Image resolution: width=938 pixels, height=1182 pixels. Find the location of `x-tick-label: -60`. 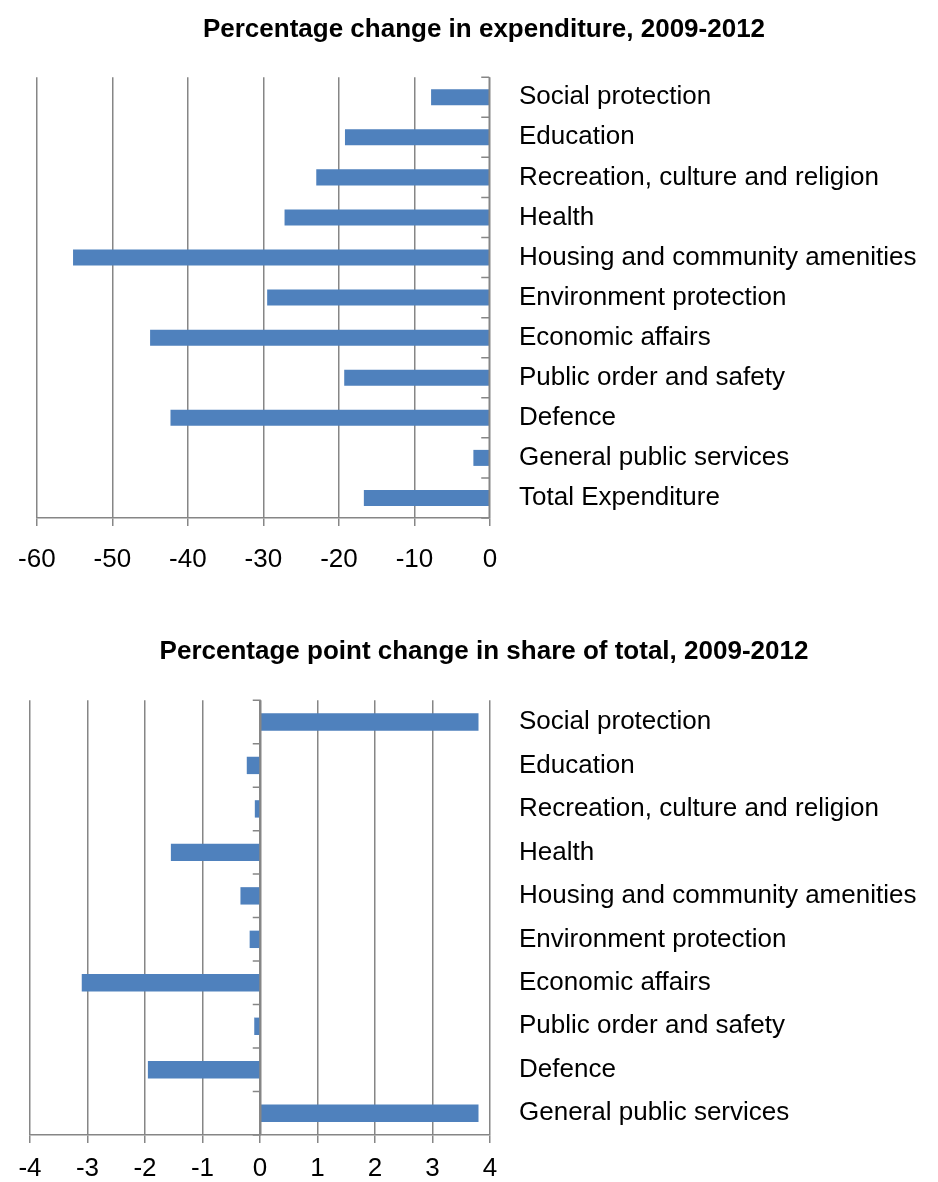

x-tick-label: -60 is located at coordinates (37, 557).